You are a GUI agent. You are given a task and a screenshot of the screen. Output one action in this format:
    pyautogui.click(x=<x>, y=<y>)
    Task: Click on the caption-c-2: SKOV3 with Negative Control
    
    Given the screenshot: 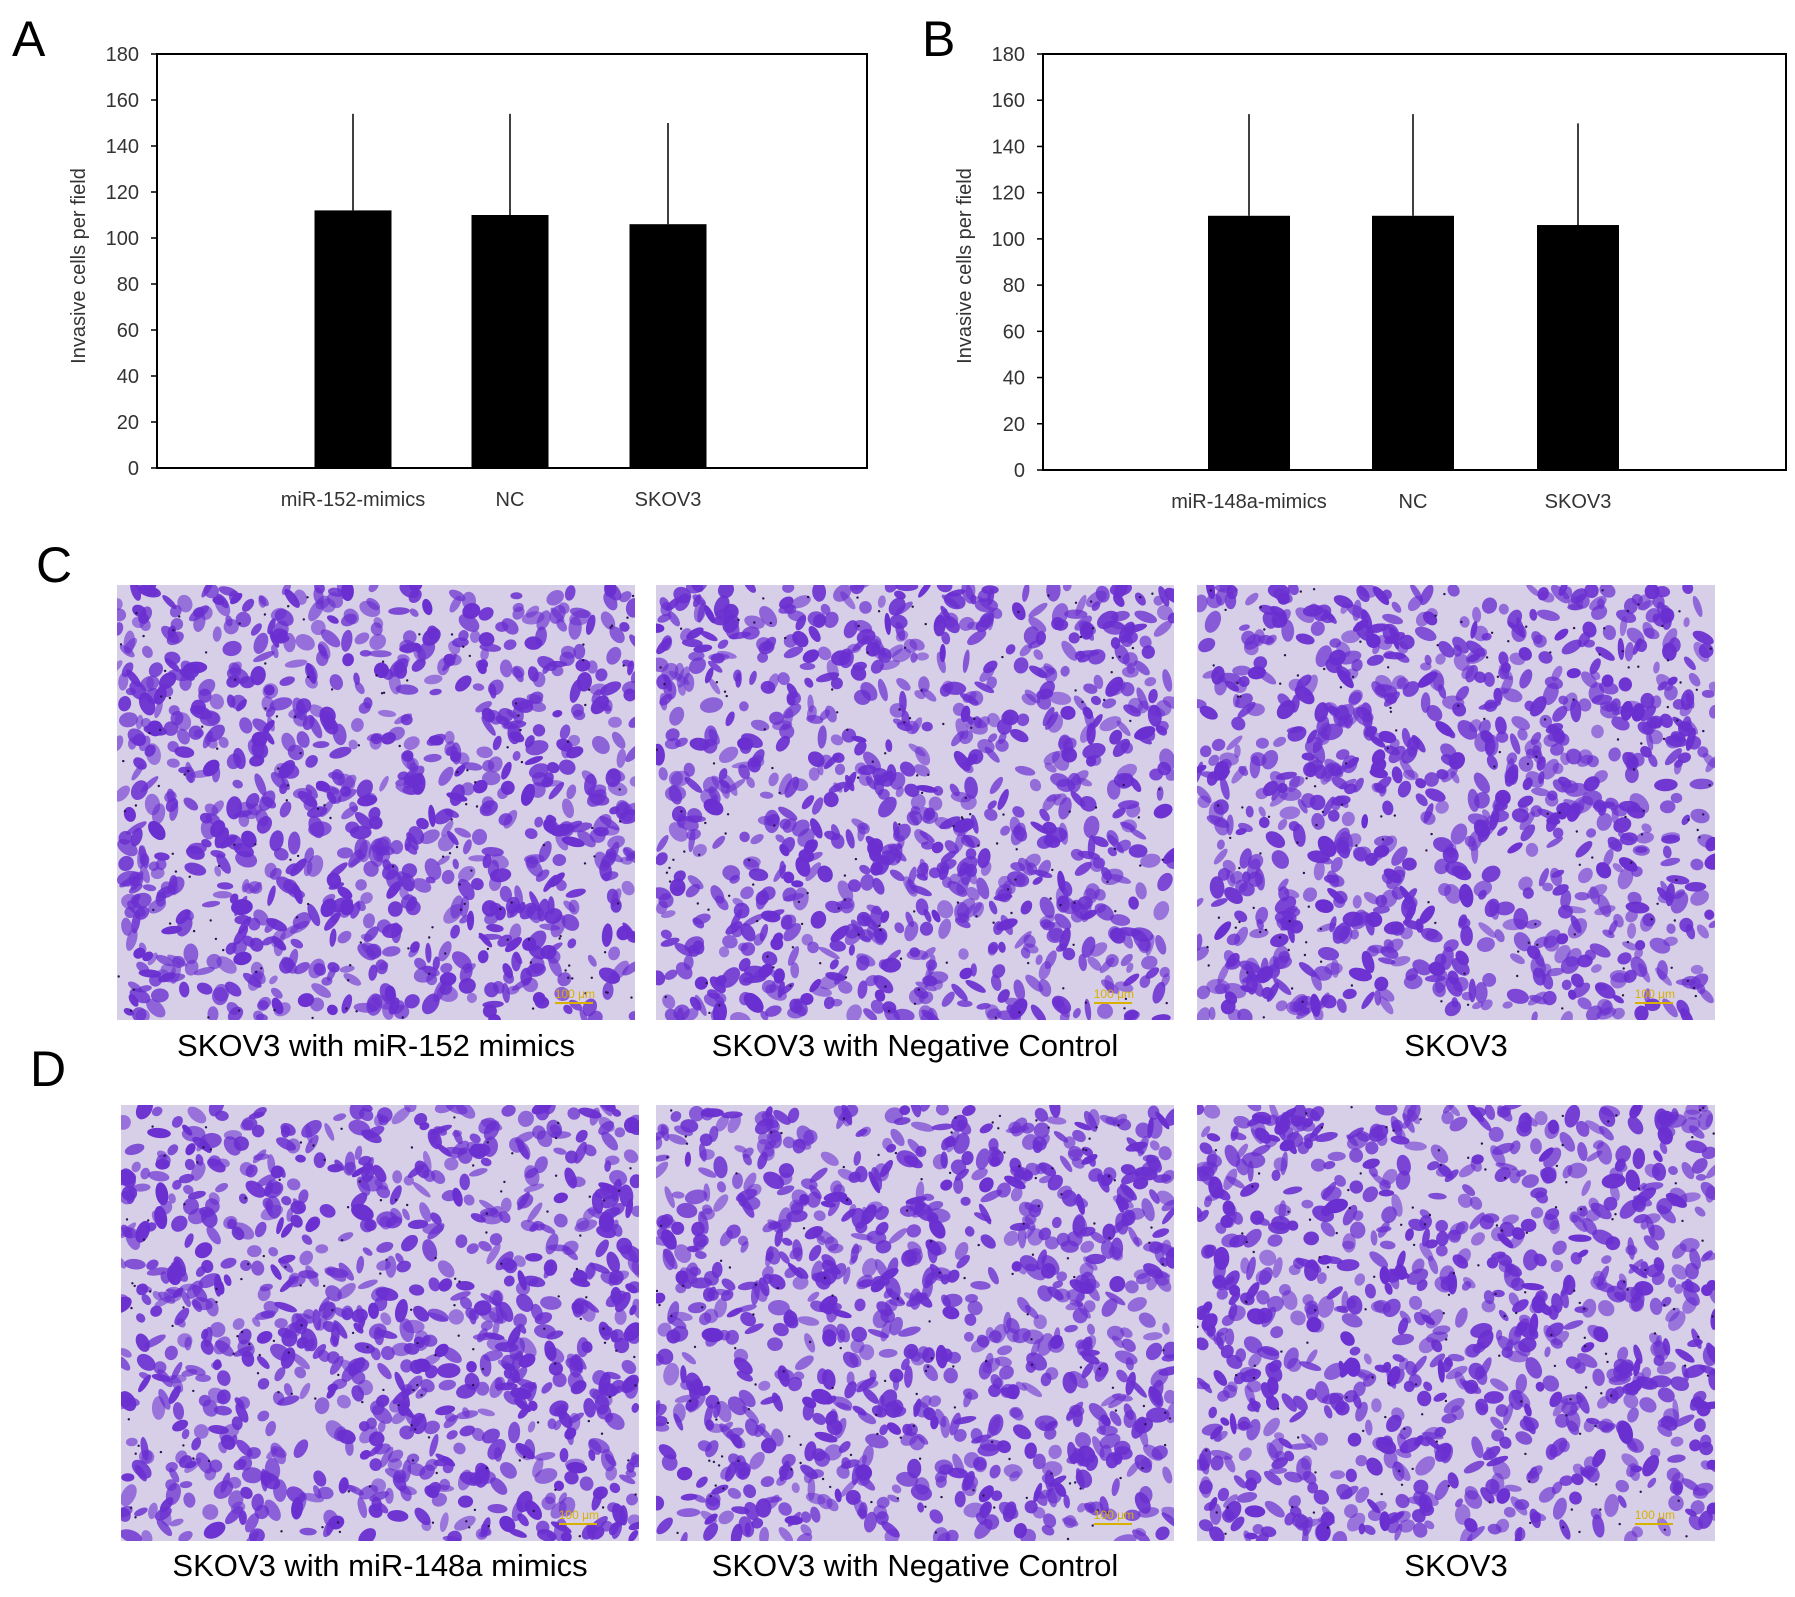 What is the action you would take?
    pyautogui.click(x=915, y=1045)
    